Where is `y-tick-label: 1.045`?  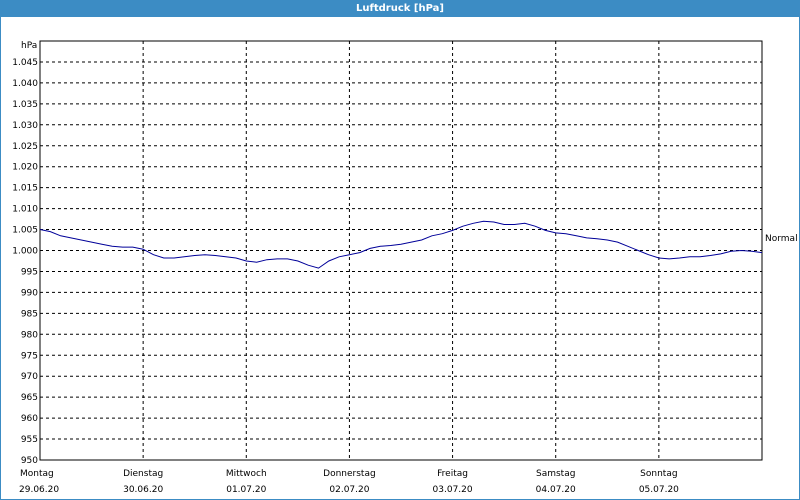 y-tick-label: 1.045 is located at coordinates (25, 63).